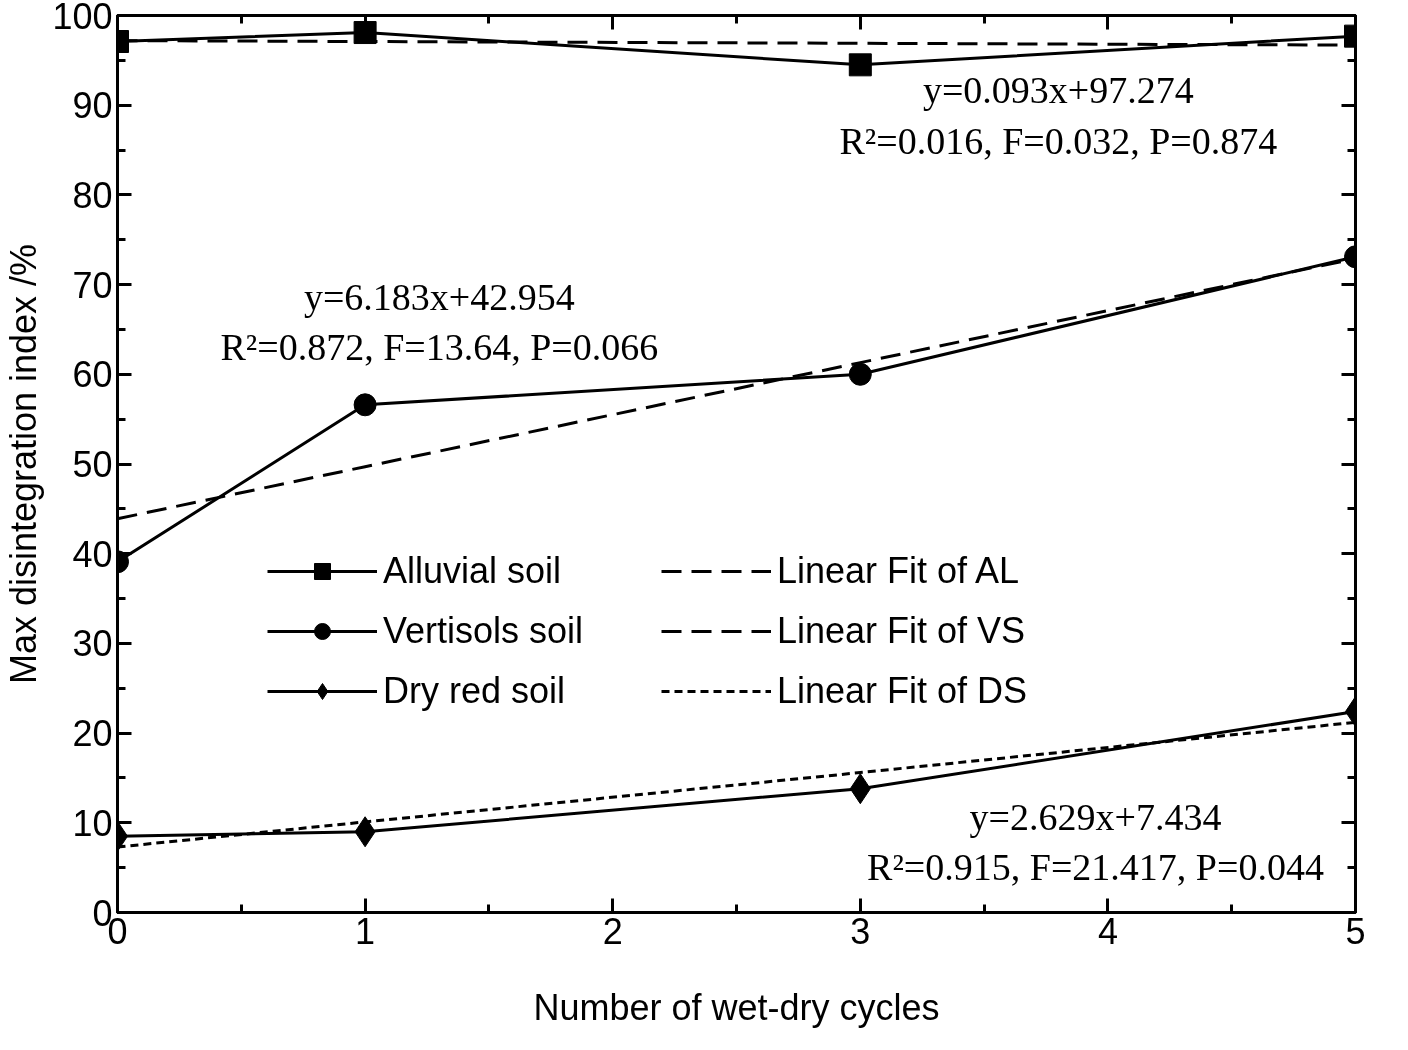 The height and width of the screenshot is (1050, 1408). What do you see at coordinates (92, 285) in the screenshot?
I see `y-tick-label: 70` at bounding box center [92, 285].